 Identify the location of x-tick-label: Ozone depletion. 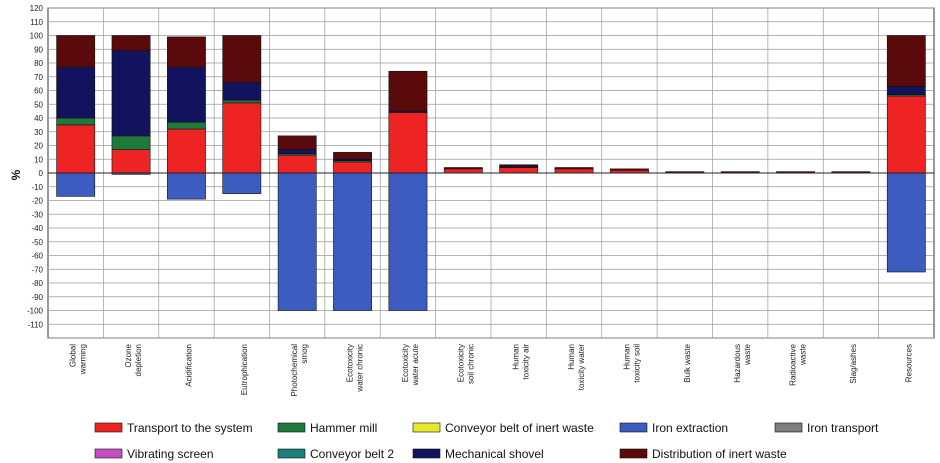
(133, 359).